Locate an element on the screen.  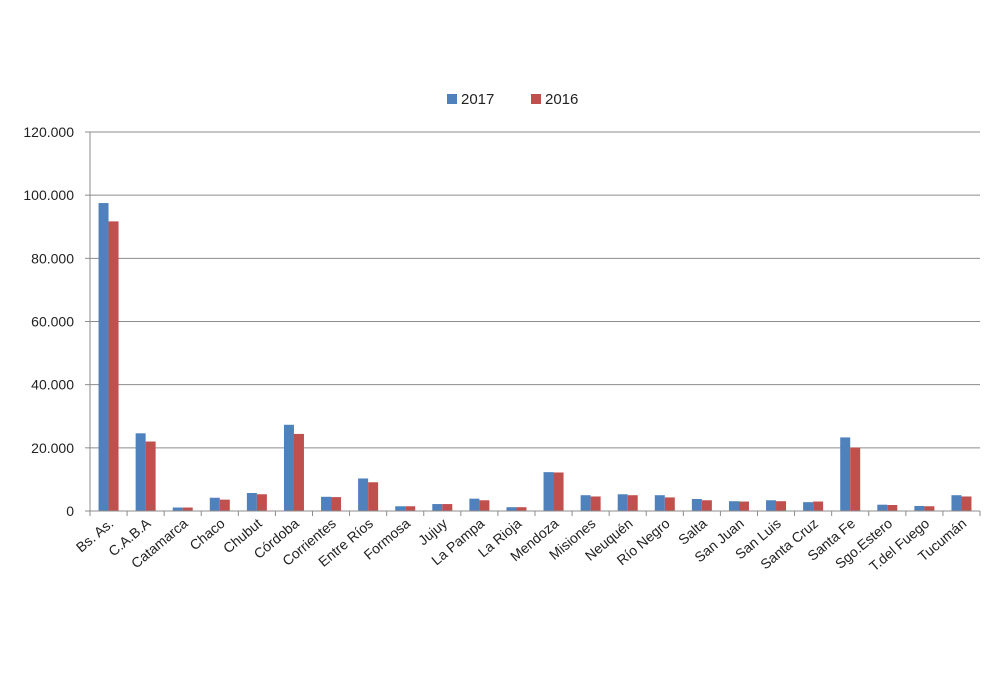
bar-2016-san-luis is located at coordinates (781, 506).